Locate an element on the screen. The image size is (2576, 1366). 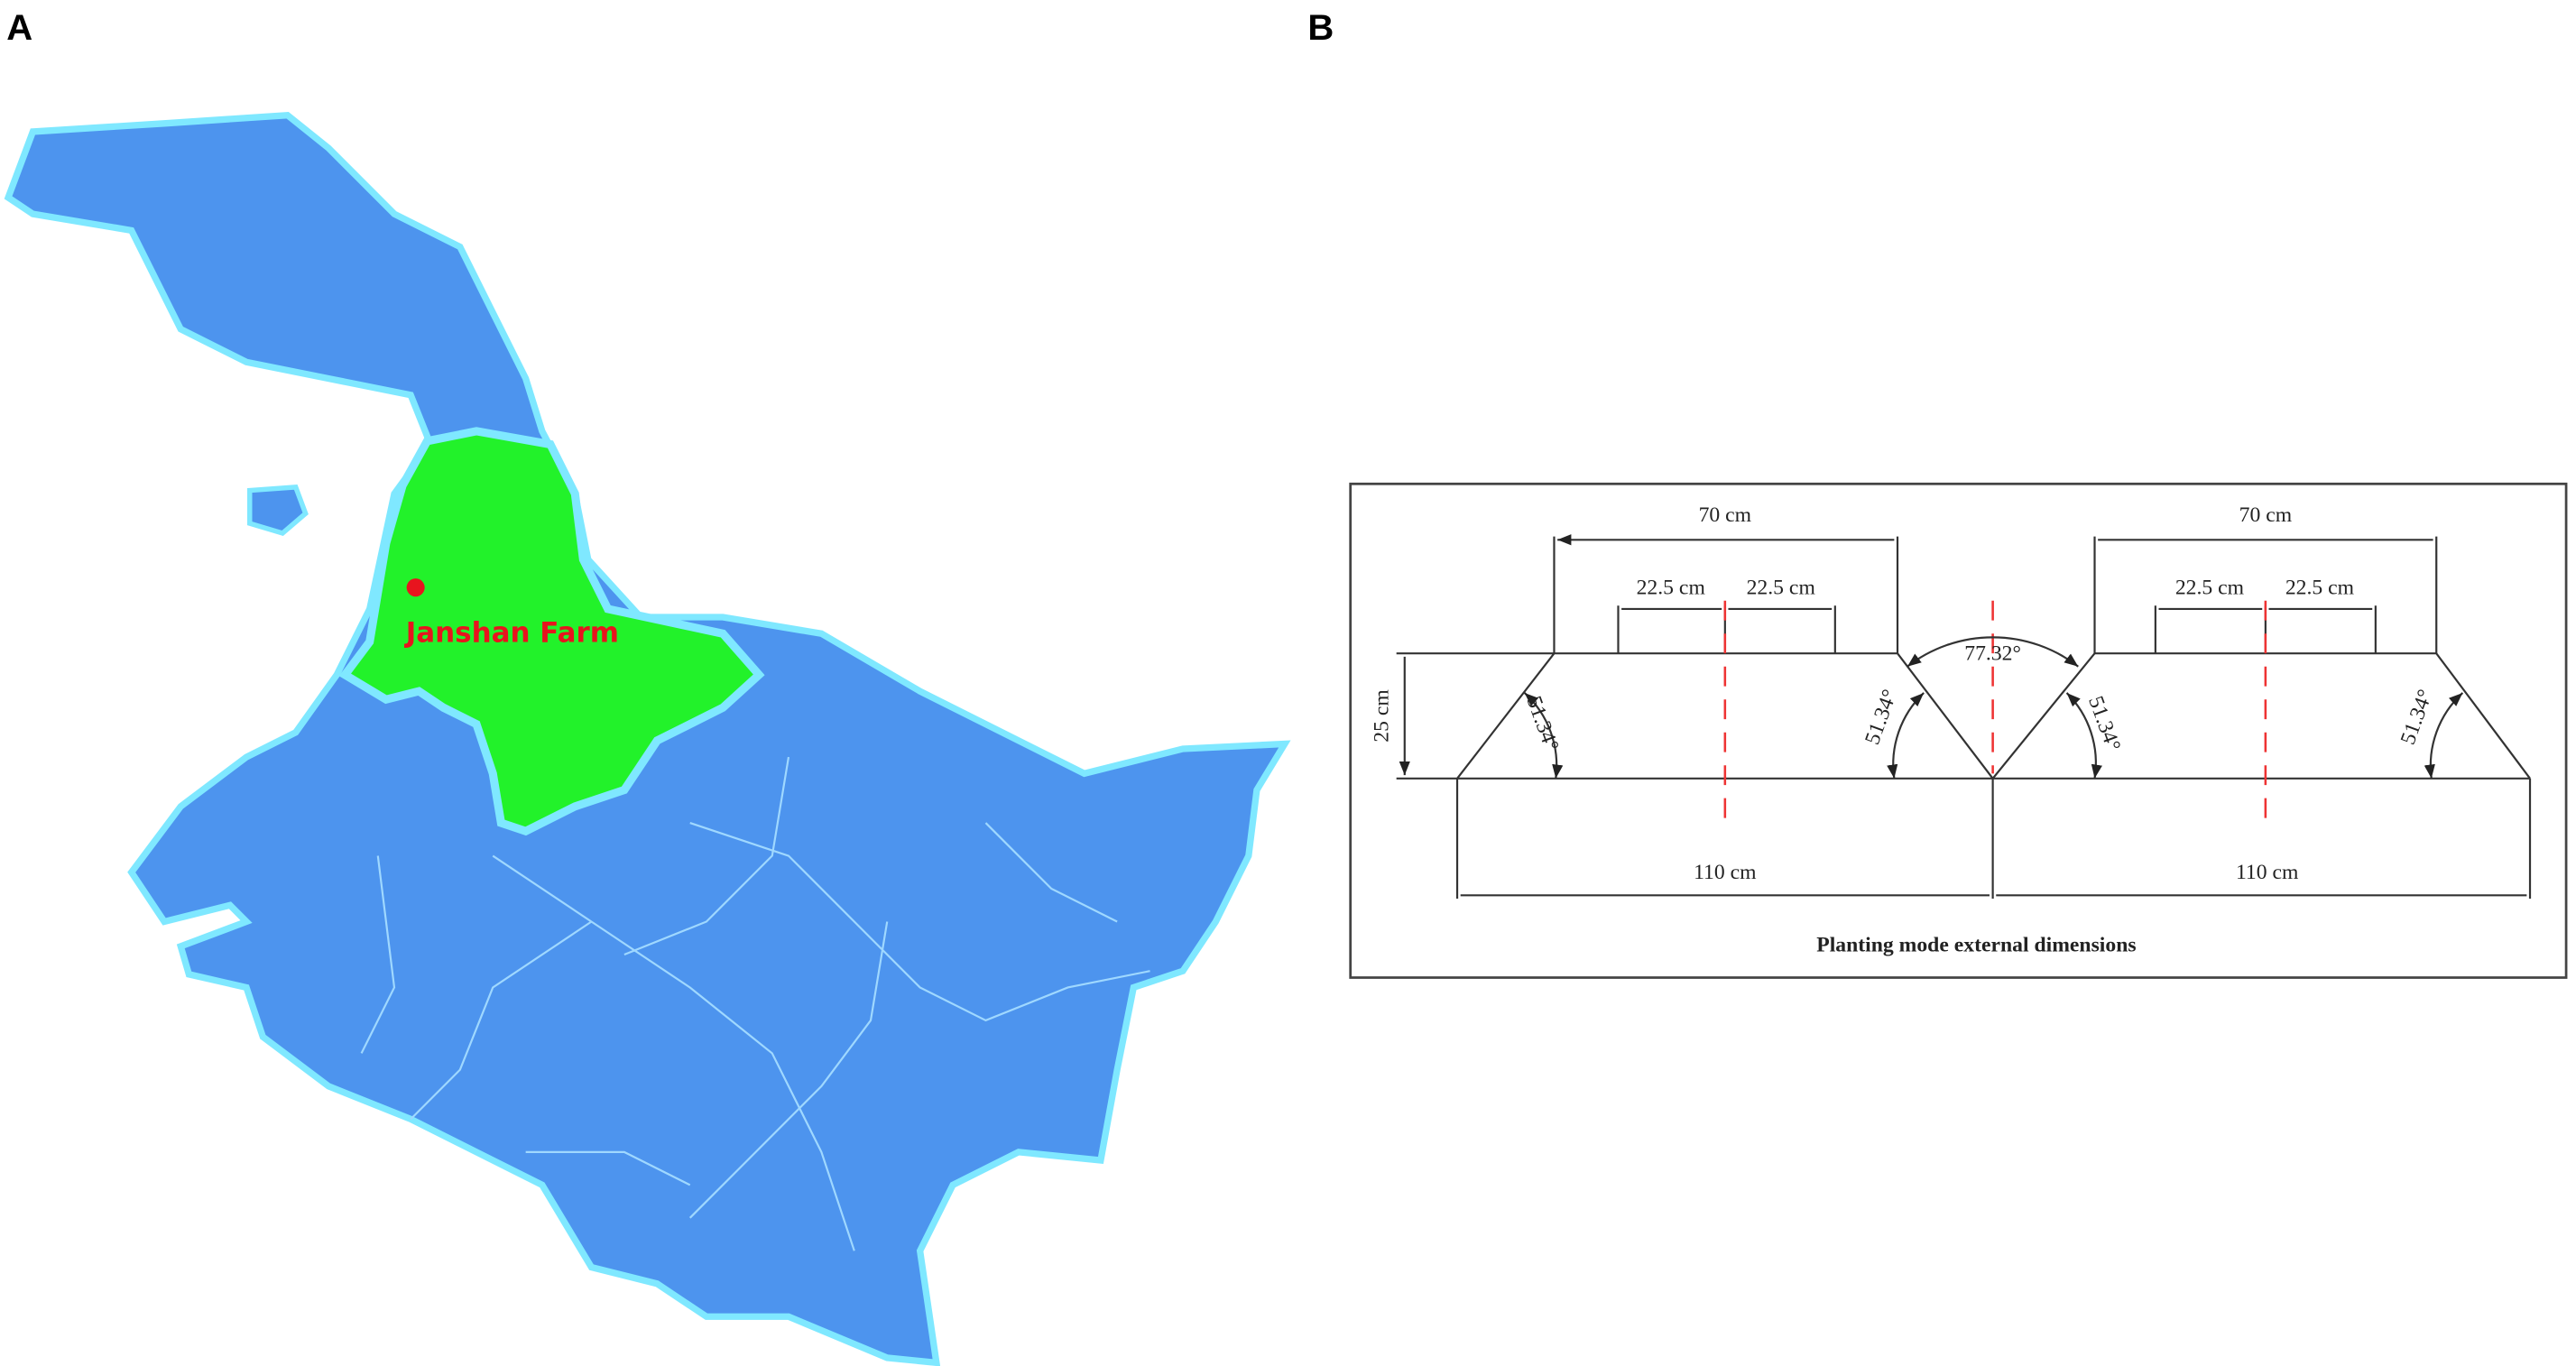
farm-label: Janshan Farm is located at coordinates (512, 632).